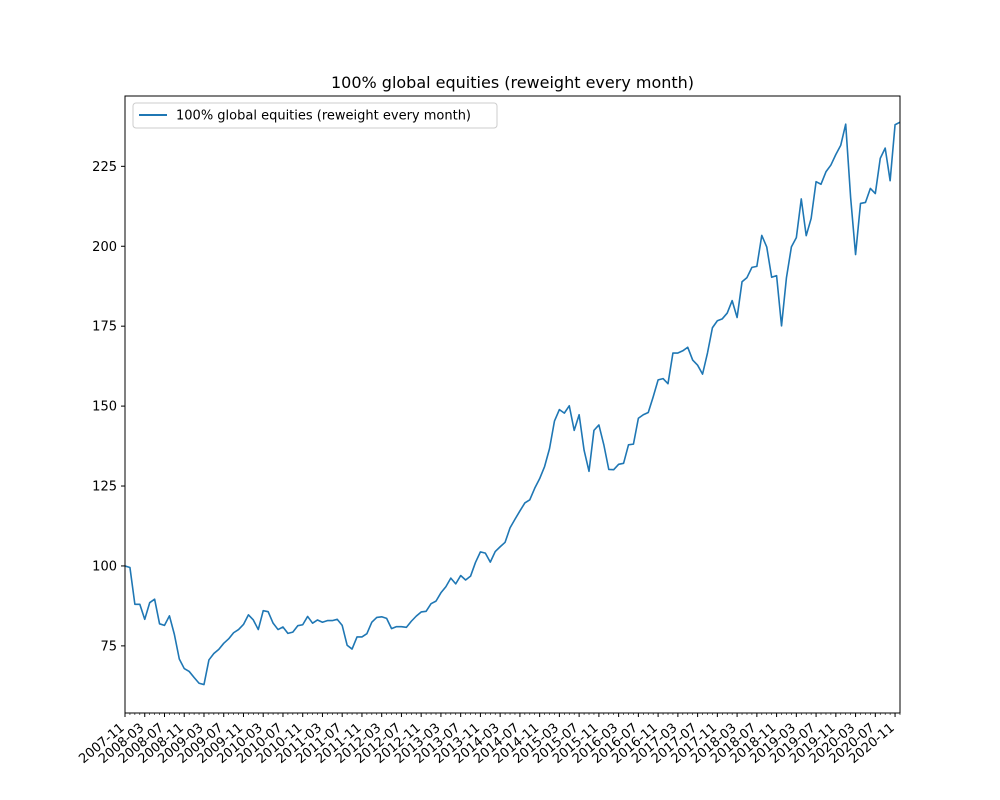 This screenshot has height=800, width=1000. I want to click on y-tick-label: 175, so click(104, 327).